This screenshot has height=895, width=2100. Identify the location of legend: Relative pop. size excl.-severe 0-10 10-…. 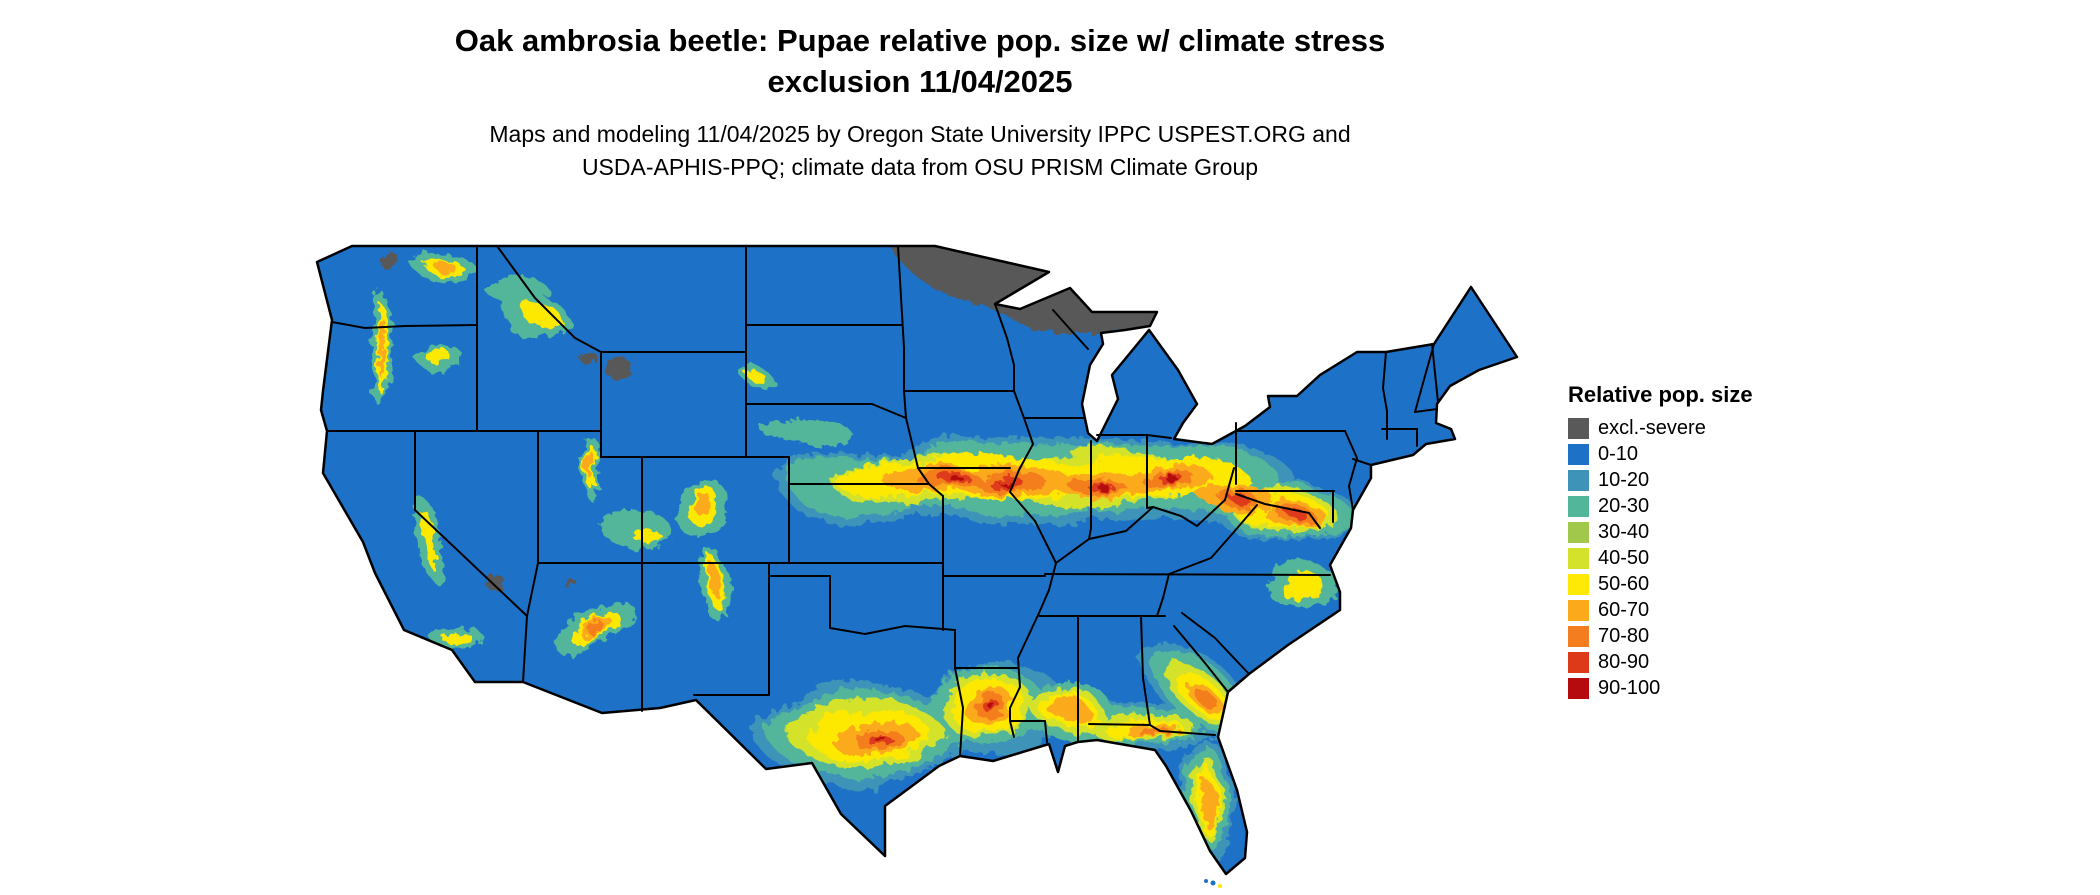
(1718, 543).